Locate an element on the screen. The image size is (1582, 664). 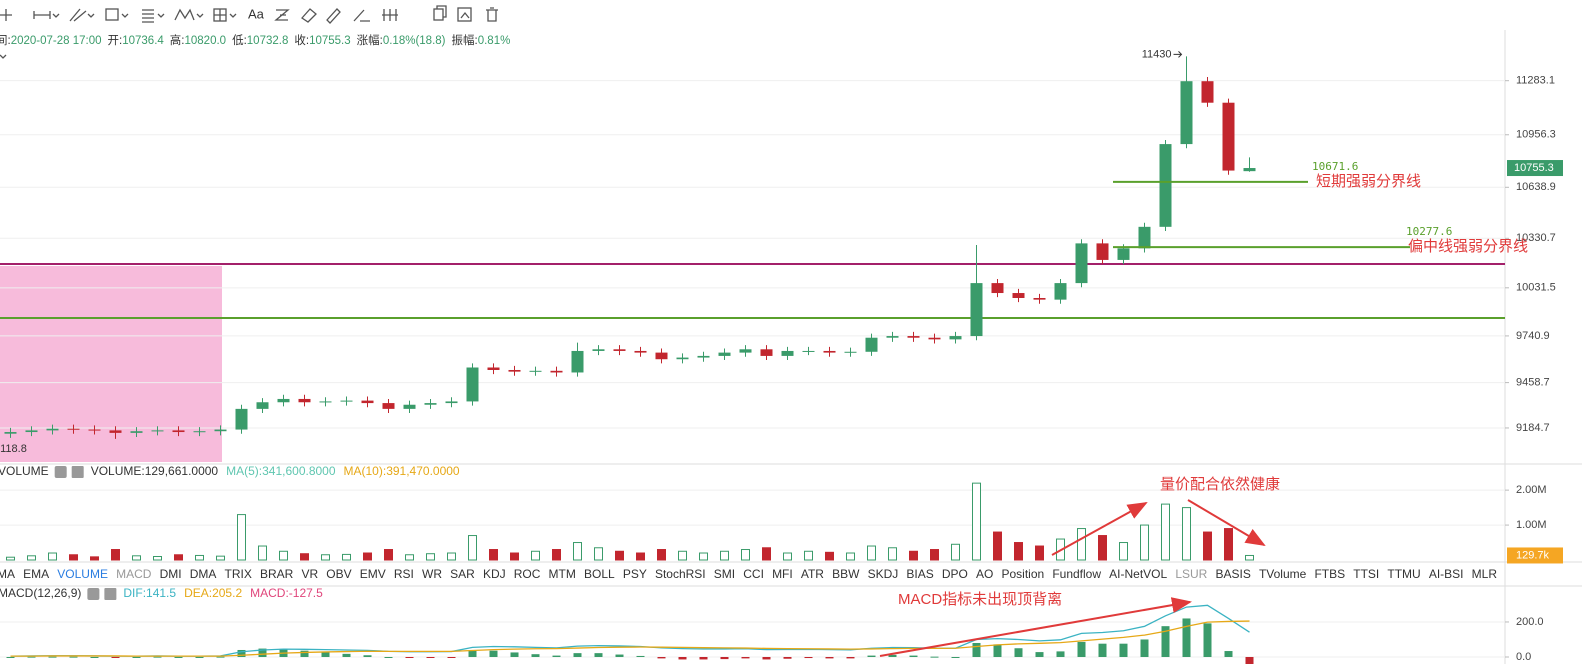
text-tool: Aa is located at coordinates (256, 13).